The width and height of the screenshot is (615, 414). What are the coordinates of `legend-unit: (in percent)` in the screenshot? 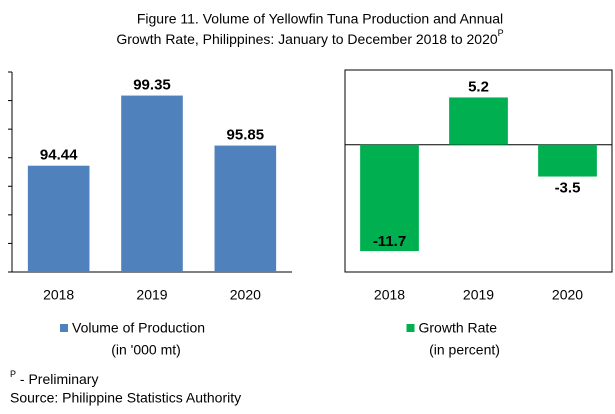 It's located at (464, 350).